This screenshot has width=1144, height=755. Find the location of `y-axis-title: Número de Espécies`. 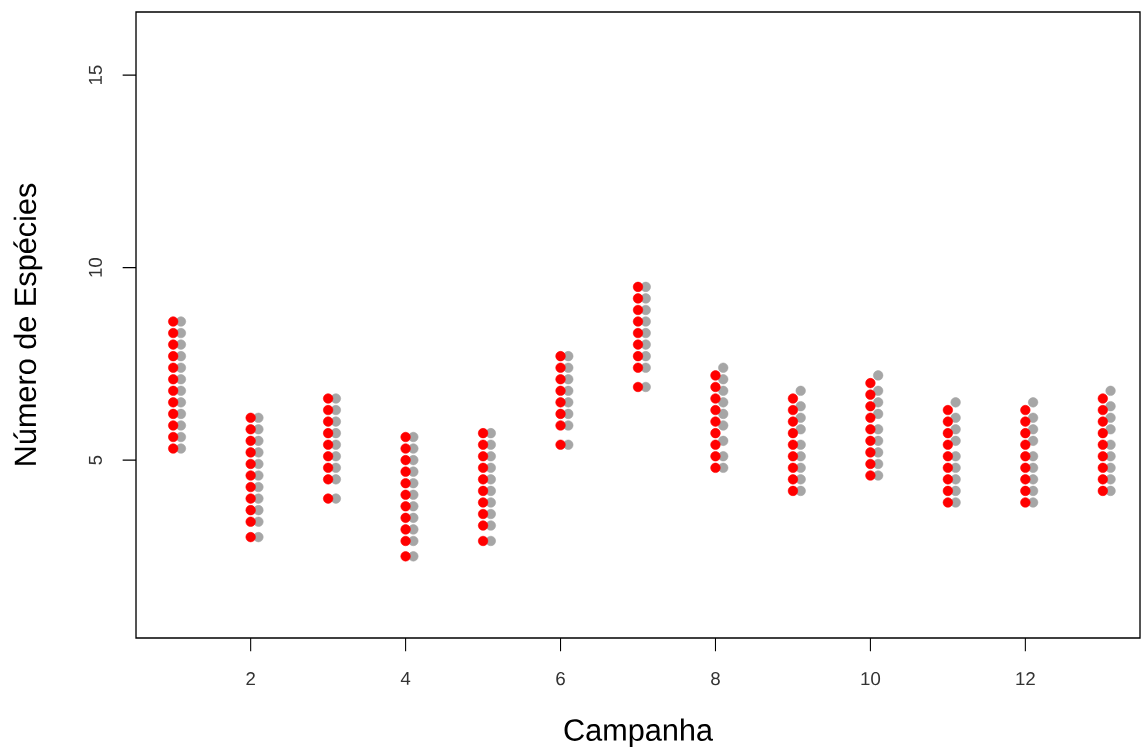

y-axis-title: Número de Espécies is located at coordinates (28, 324).